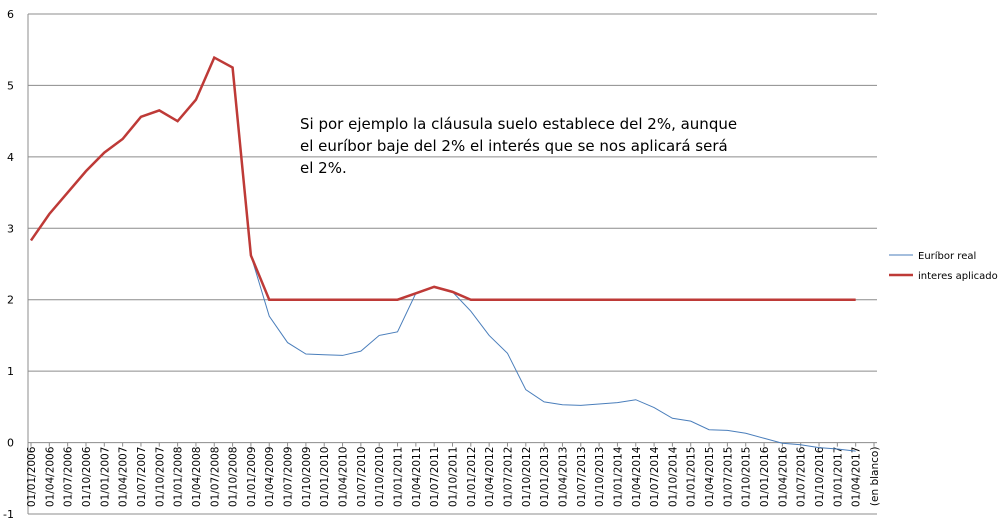 The width and height of the screenshot is (1000, 521). Describe the element at coordinates (618, 476) in the screenshot. I see `x-tick-label: 01/01/2014` at that location.